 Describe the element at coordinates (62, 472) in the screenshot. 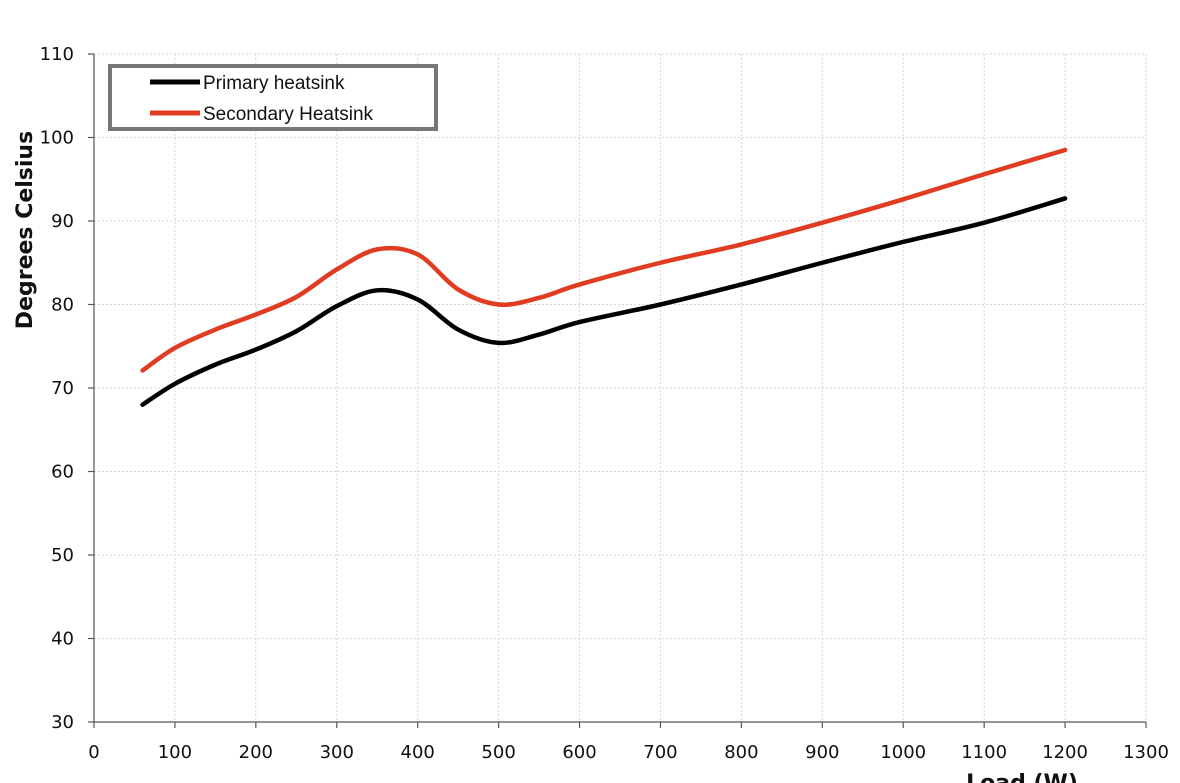

I see `y-tick-label: 60` at that location.